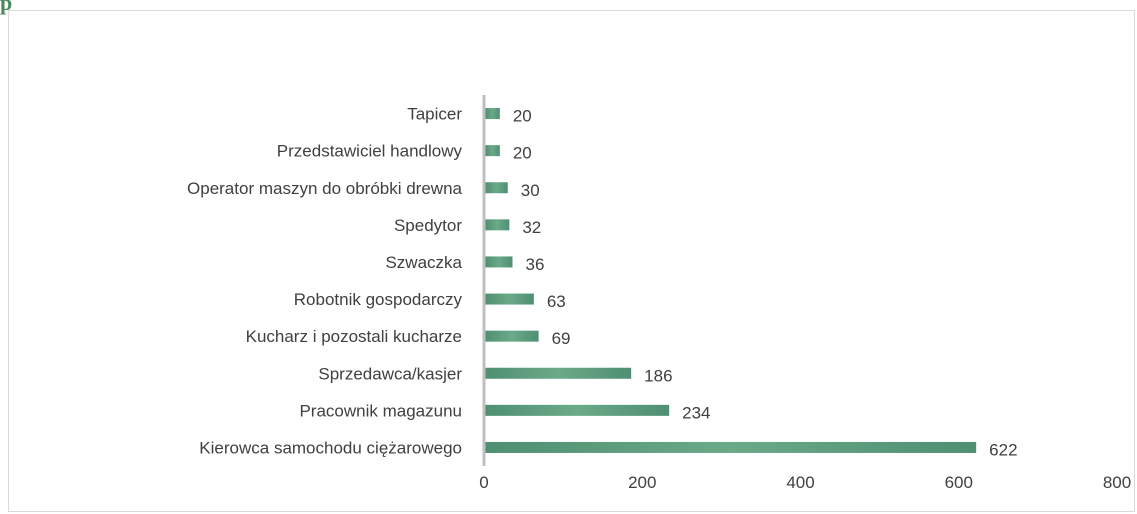 The image size is (1137, 514). I want to click on data-label: 30, so click(530, 190).